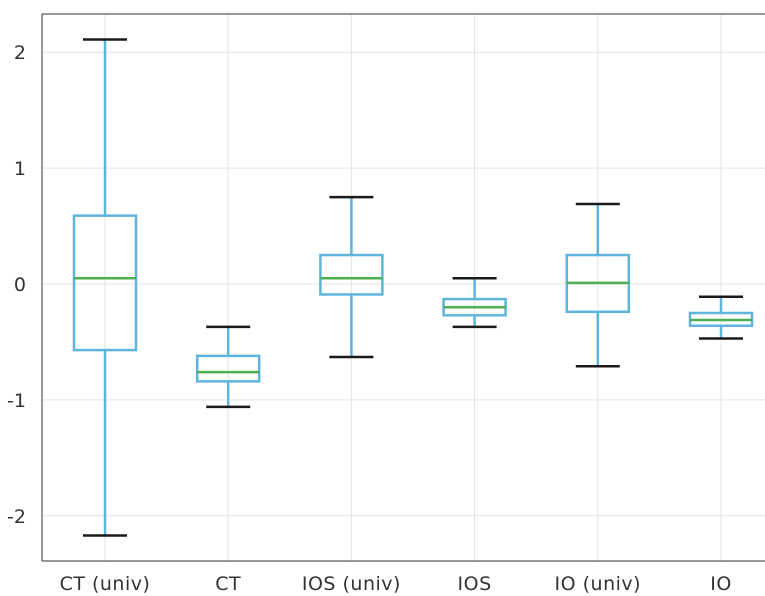  What do you see at coordinates (16, 401) in the screenshot?
I see `y-tick-label: -1` at bounding box center [16, 401].